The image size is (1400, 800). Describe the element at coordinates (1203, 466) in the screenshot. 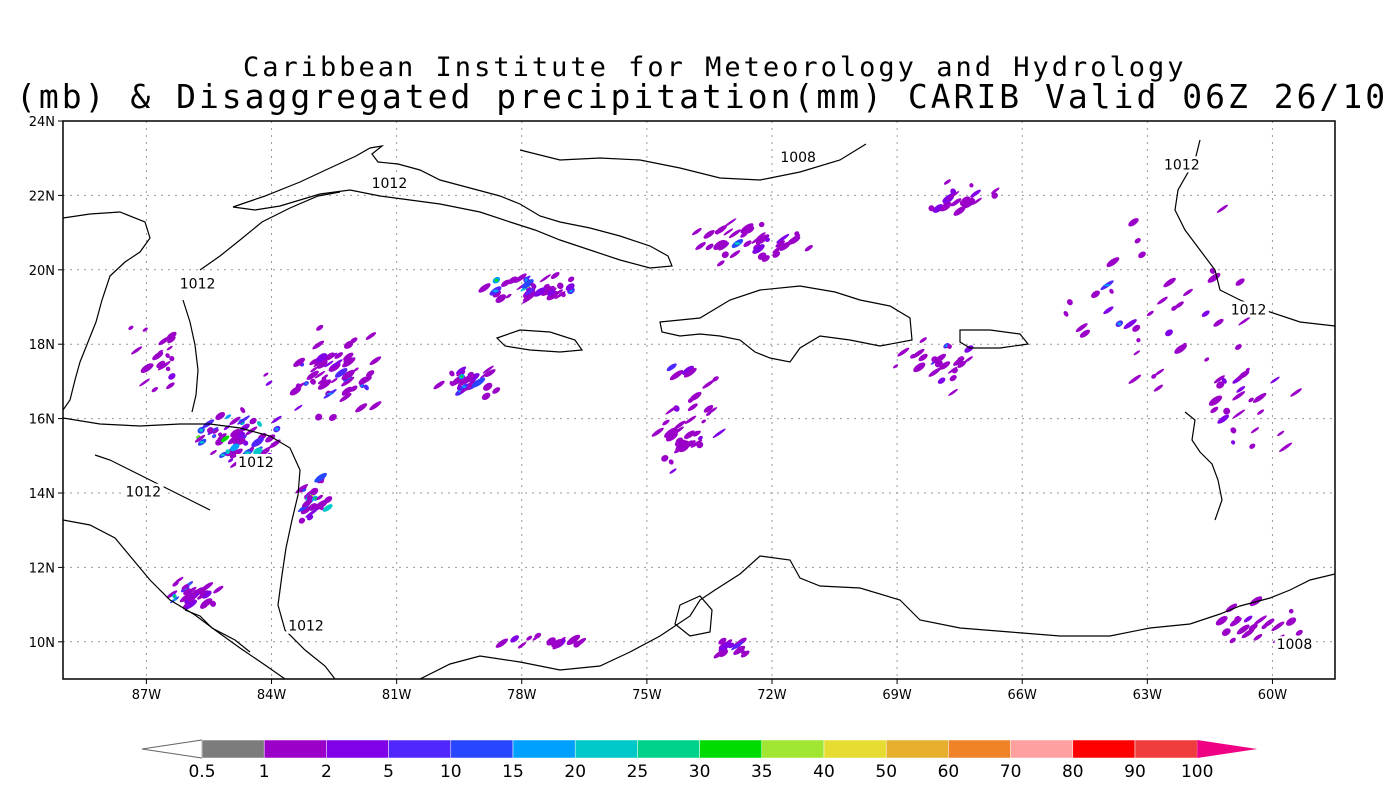

I see `coastline-lesser-antilles` at that location.